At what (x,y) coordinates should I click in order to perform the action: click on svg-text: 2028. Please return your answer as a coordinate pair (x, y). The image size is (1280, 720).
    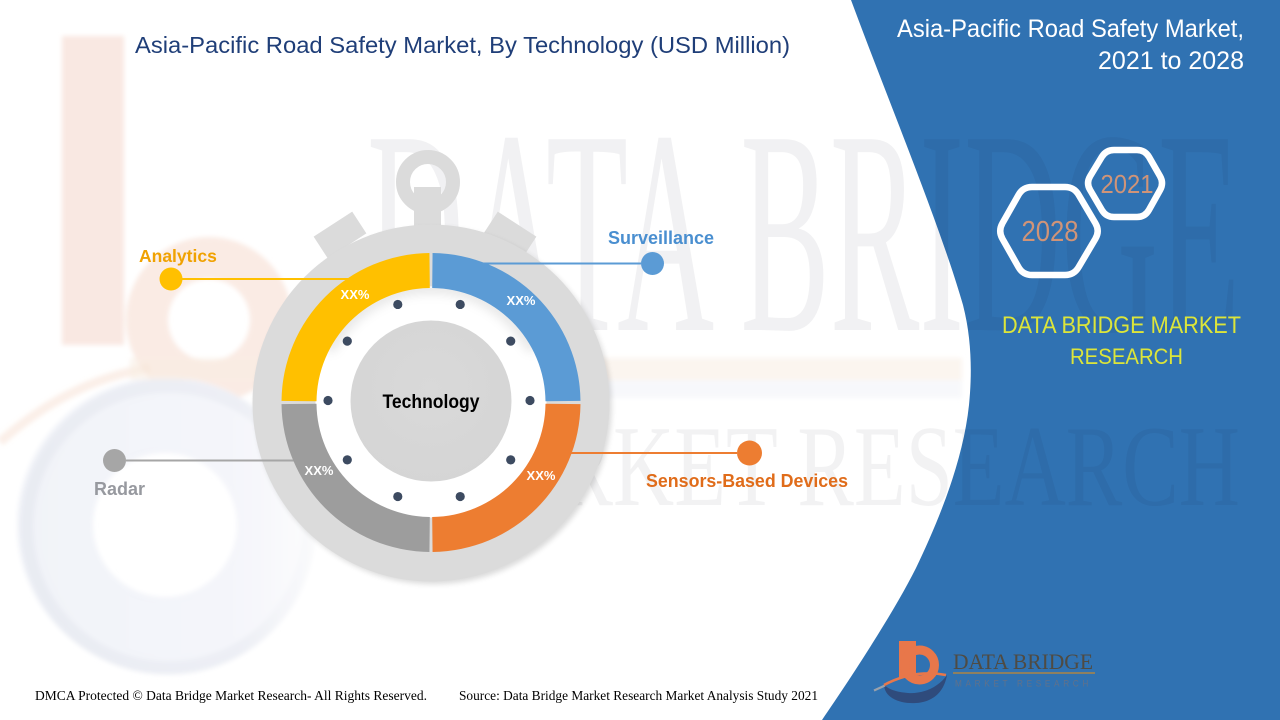
    Looking at the image, I should click on (1050, 232).